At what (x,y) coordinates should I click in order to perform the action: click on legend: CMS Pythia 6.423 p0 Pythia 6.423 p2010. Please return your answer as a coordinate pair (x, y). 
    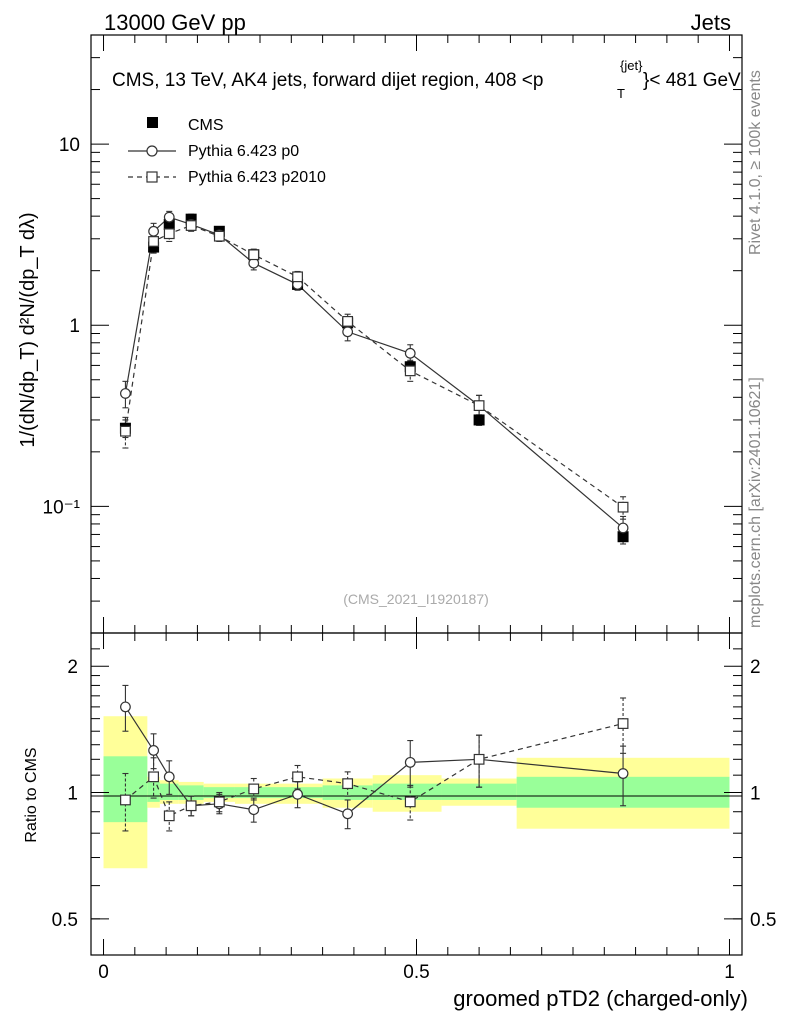
    Looking at the image, I should click on (227, 151).